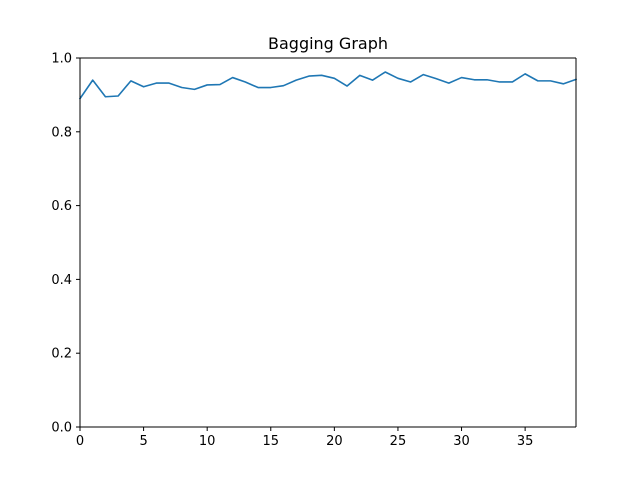  What do you see at coordinates (61, 354) in the screenshot?
I see `y-tick-label-1: 0.2` at bounding box center [61, 354].